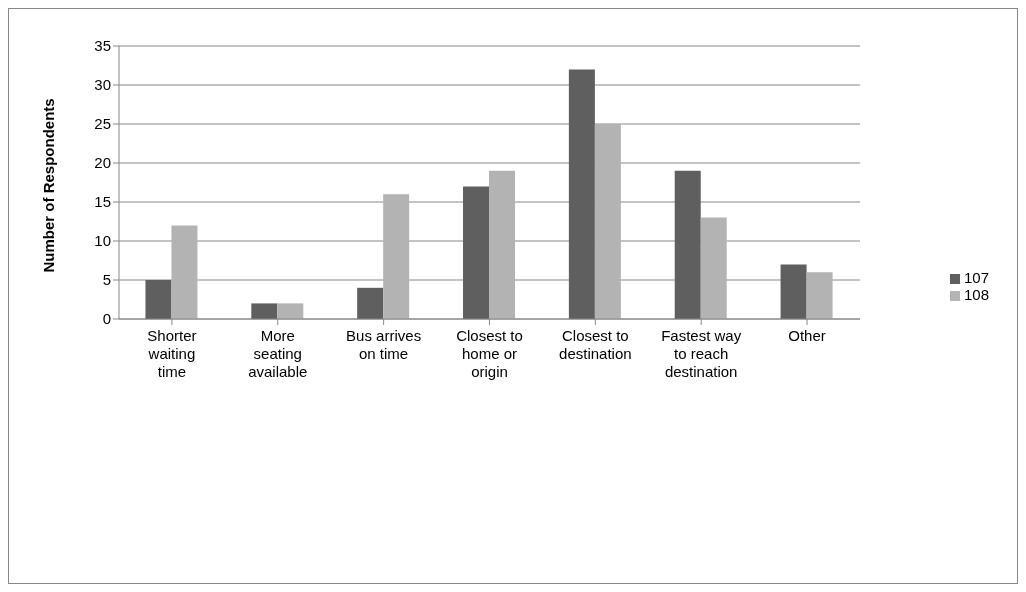 Image resolution: width=1026 pixels, height=592 pixels. What do you see at coordinates (106, 319) in the screenshot?
I see `y-tick-label: 0` at bounding box center [106, 319].